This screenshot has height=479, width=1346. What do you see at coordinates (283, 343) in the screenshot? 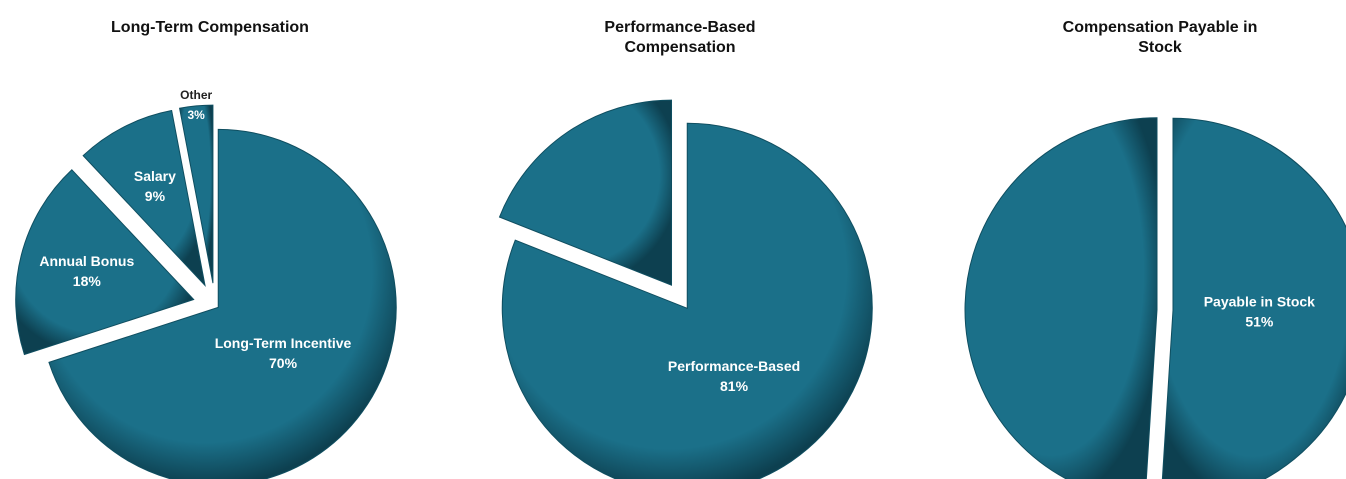
I see `slice-label: Long-Term Incentive` at bounding box center [283, 343].